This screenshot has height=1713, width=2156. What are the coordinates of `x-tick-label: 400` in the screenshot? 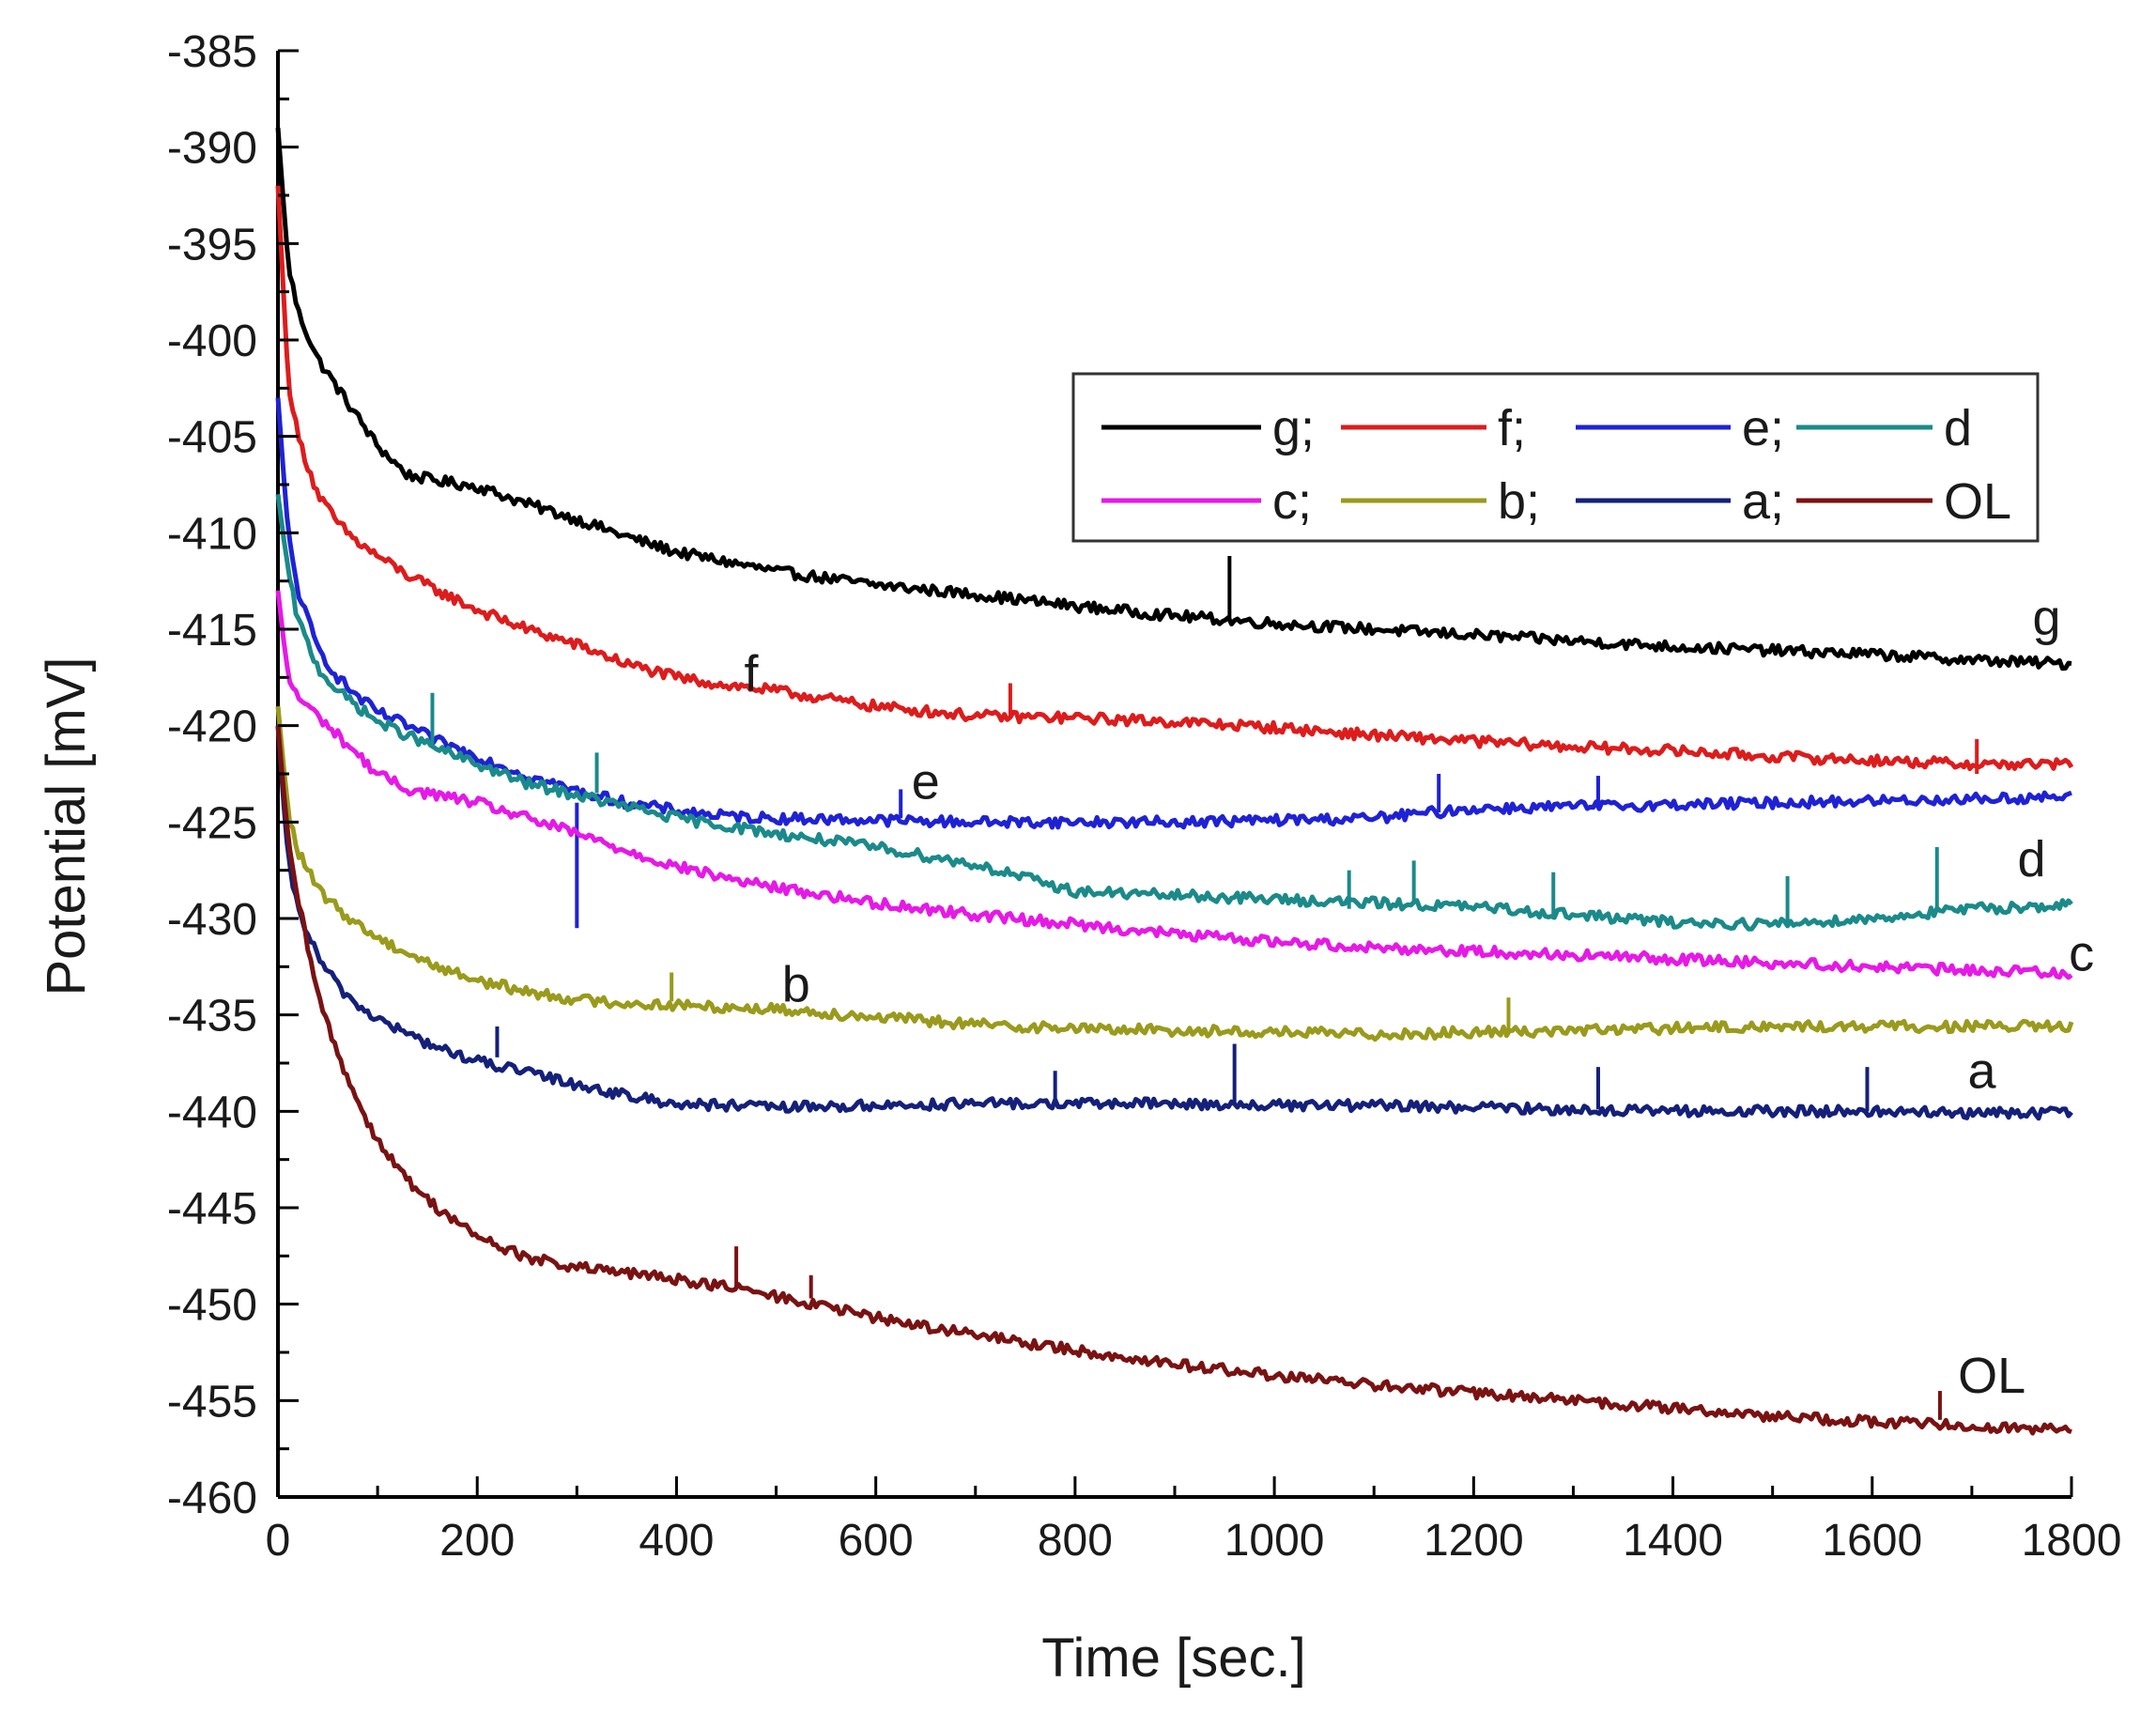 It's located at (676, 1541).